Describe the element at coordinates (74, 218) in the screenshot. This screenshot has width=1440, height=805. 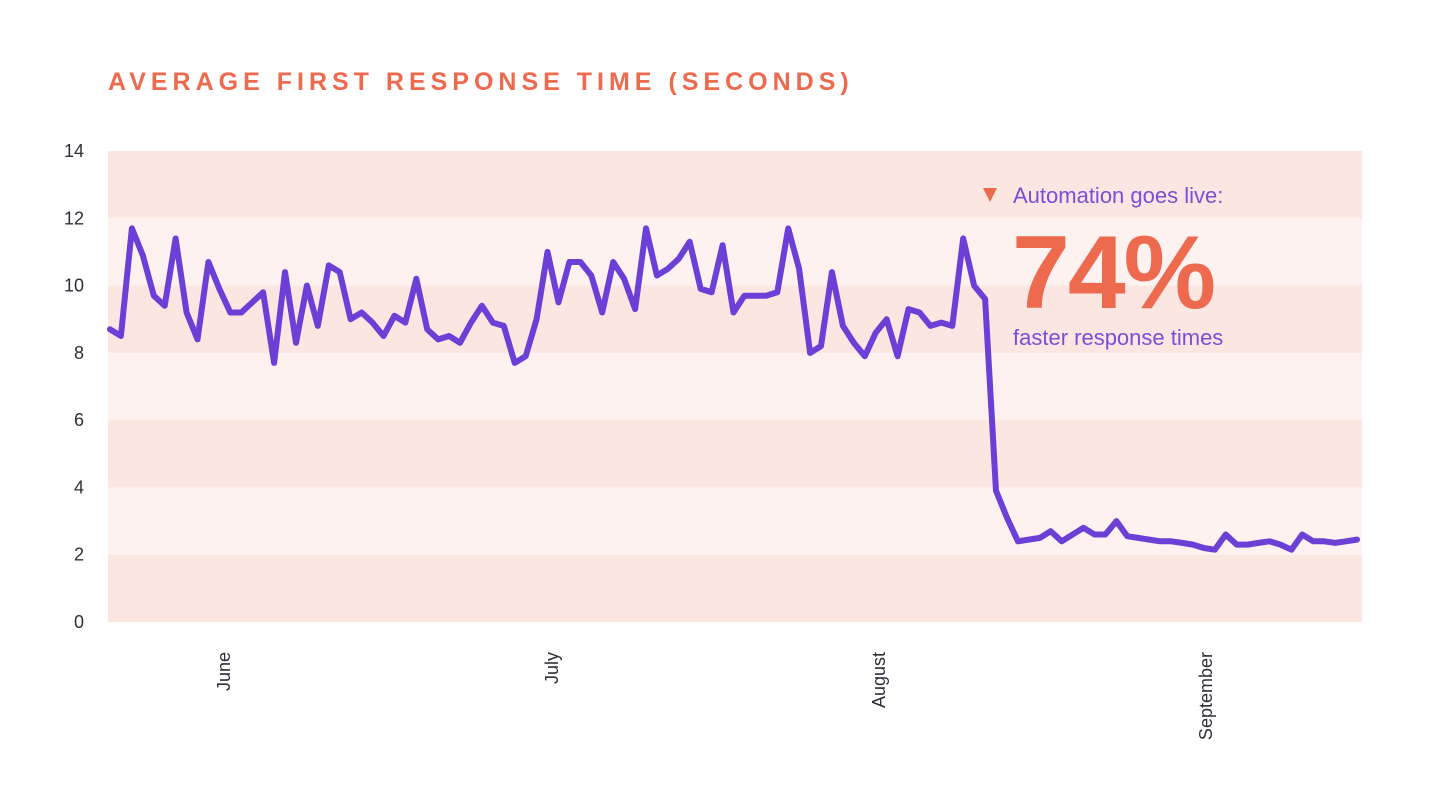
I see `y-tick-label: 12` at that location.